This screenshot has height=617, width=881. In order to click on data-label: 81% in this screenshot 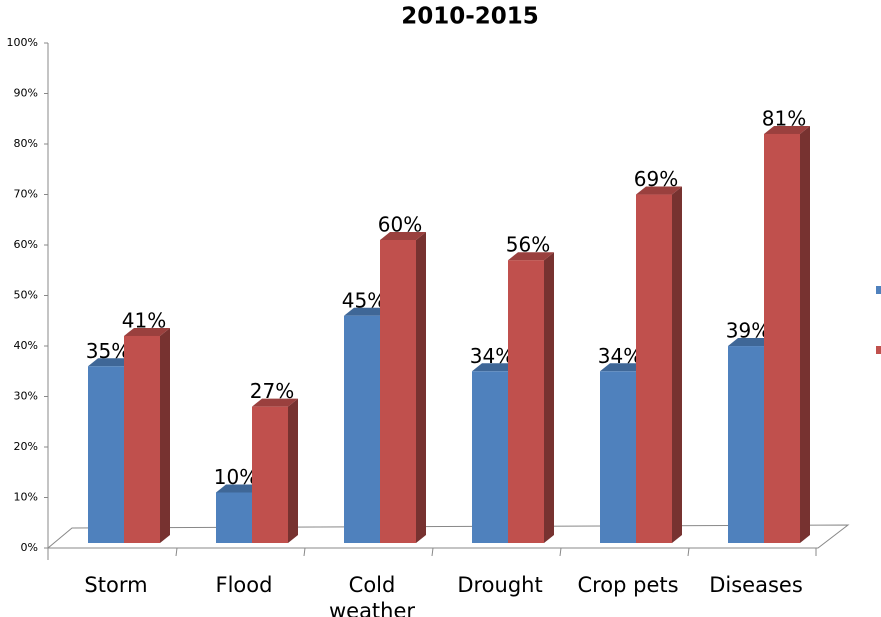, I will do `click(784, 118)`.